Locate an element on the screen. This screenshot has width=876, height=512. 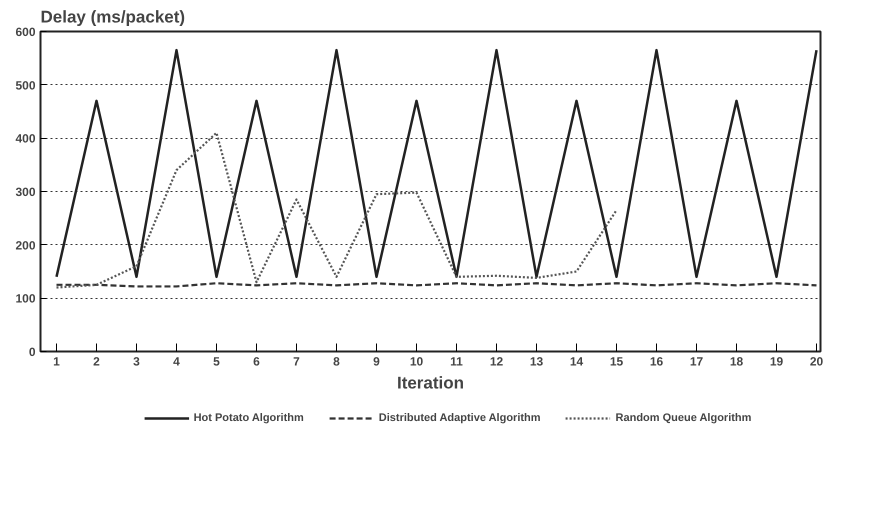
x-tick-label: 12 is located at coordinates (497, 361).